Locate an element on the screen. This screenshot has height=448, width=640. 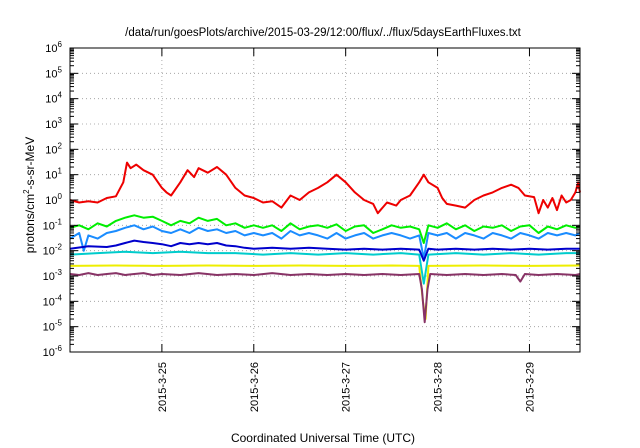
x-tick-label: 2015-3-26 is located at coordinates (255, 387).